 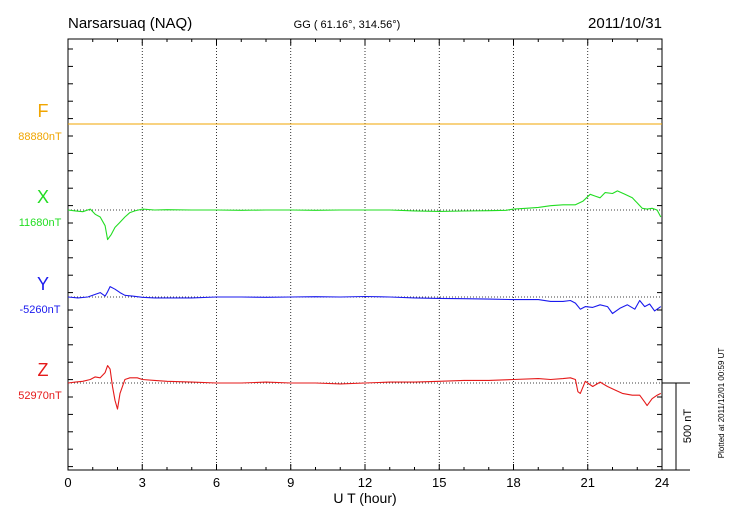 I want to click on x-tick-label: 6, so click(x=216, y=482).